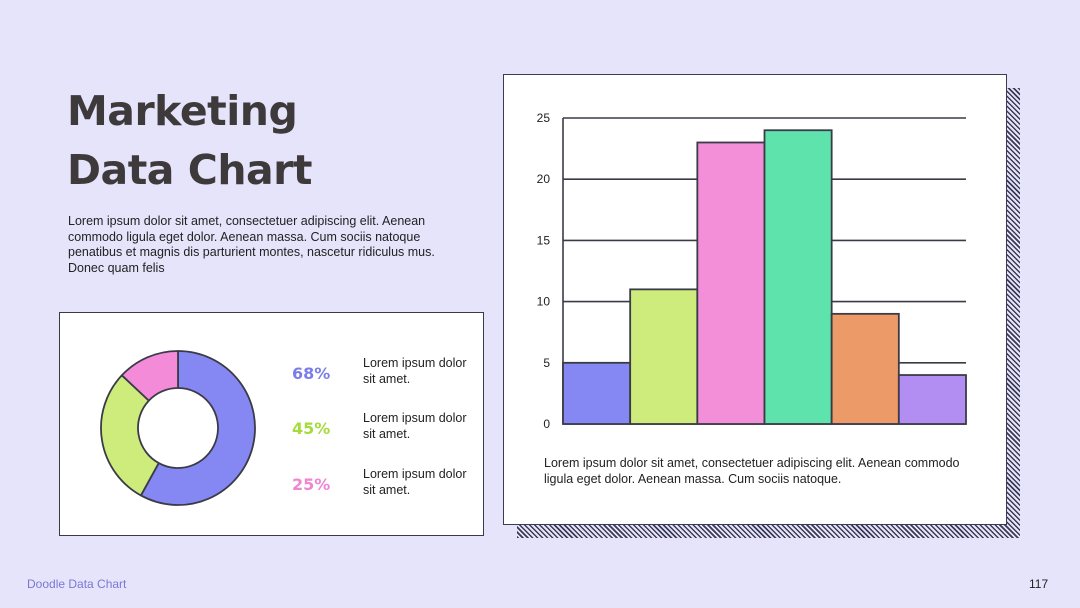  I want to click on stat-value-2: 45%, so click(311, 428).